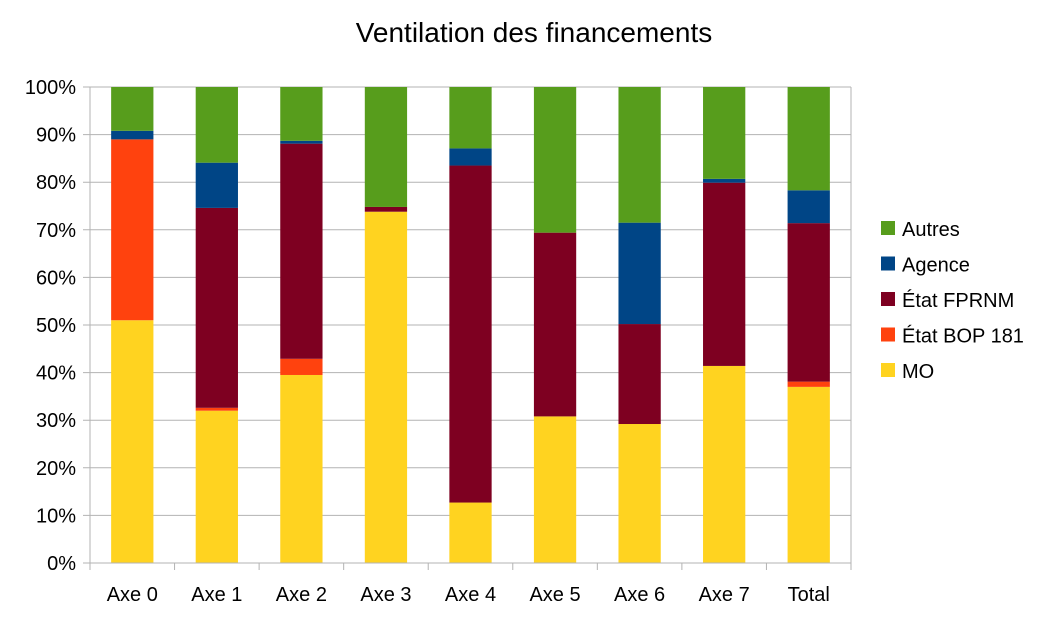 Image resolution: width=1055 pixels, height=625 pixels. What do you see at coordinates (470, 595) in the screenshot?
I see `x-tick-label: Axe 4` at bounding box center [470, 595].